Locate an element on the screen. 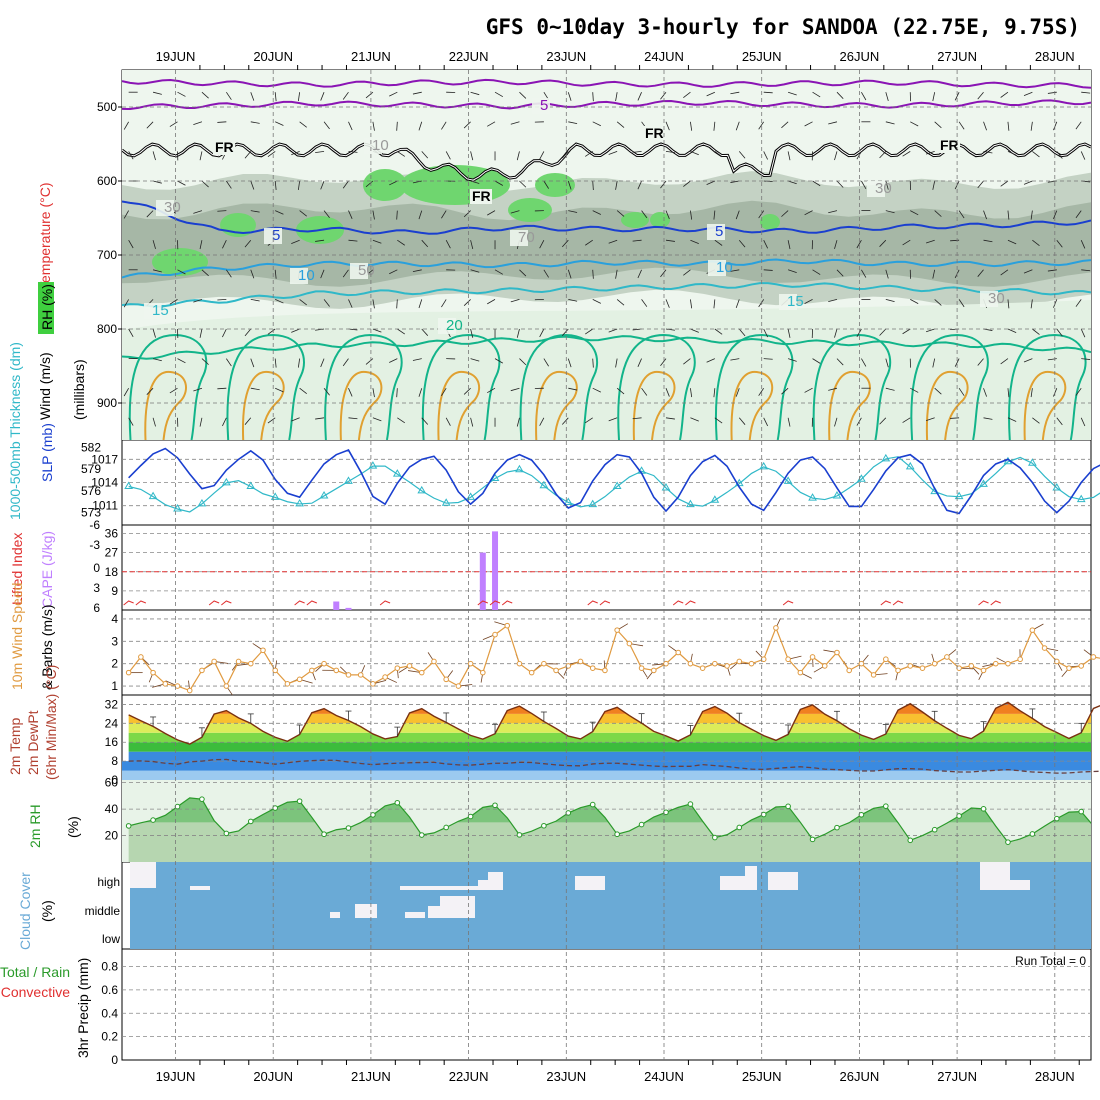 The height and width of the screenshot is (1100, 1100). warm-contour is located at coordinates (556, 405).